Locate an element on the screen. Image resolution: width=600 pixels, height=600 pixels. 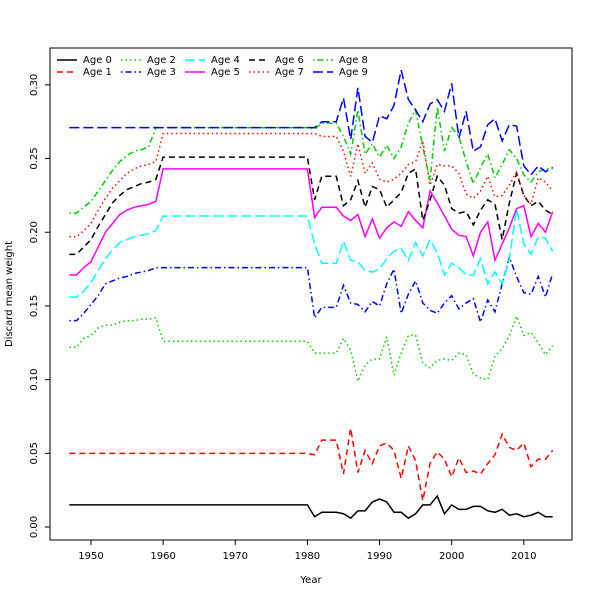
x-tick-label: 1990 is located at coordinates (379, 556).